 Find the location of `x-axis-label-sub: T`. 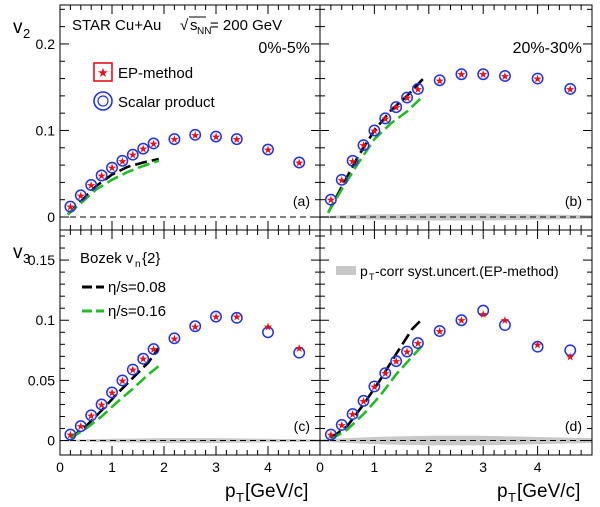

x-axis-label-sub: T is located at coordinates (240, 497).